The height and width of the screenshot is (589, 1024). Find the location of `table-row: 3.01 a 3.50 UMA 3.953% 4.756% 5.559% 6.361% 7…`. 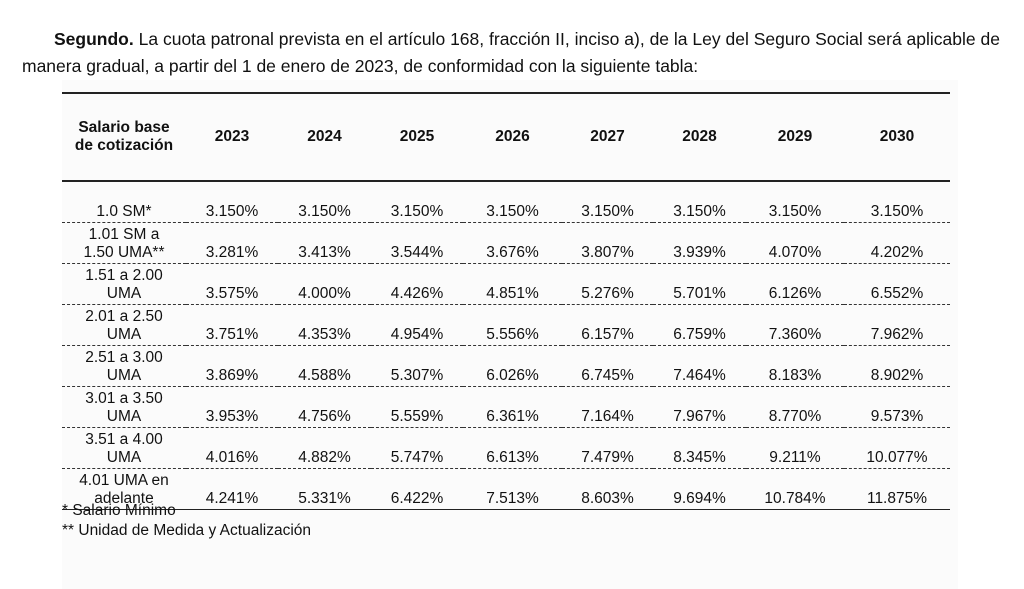

table-row: 3.01 a 3.50 UMA 3.953% 4.756% 5.559% 6.361% 7… is located at coordinates (506, 407).